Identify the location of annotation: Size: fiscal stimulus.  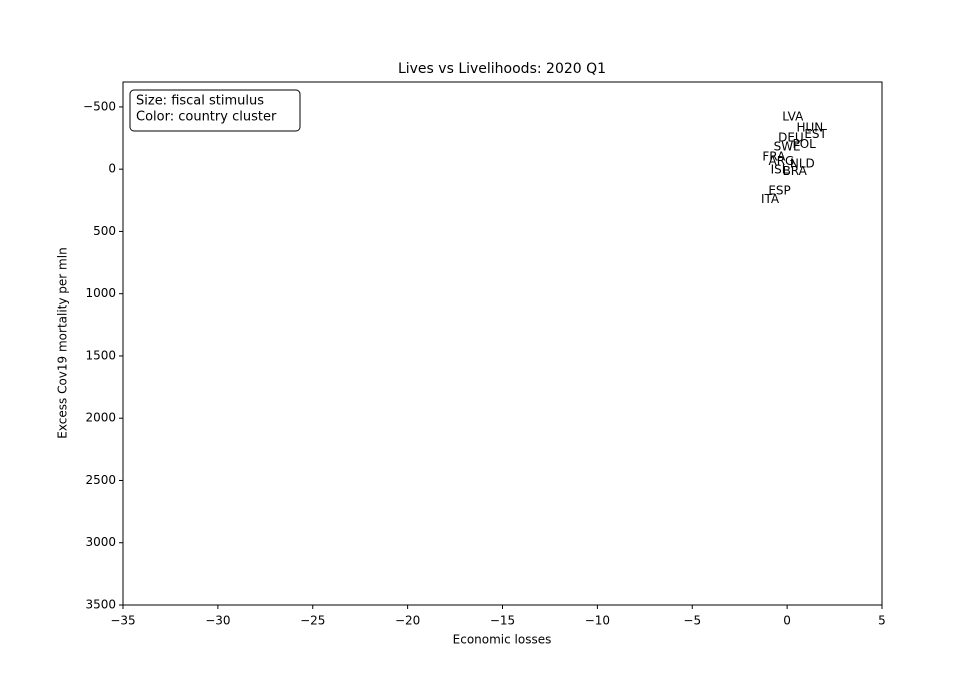
(200, 101).